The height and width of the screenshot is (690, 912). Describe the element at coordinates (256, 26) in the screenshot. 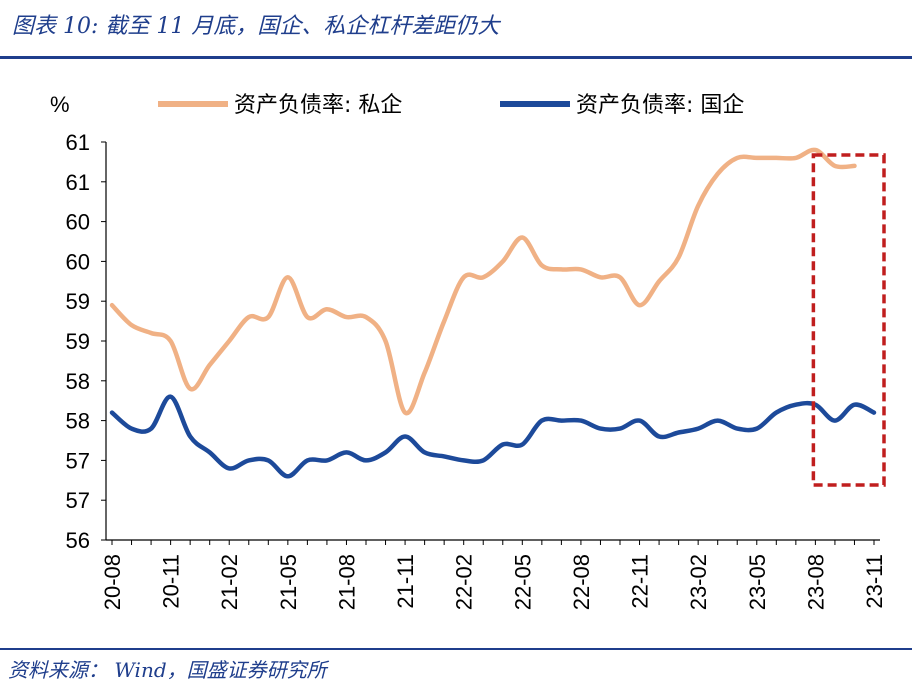

I see `figure-title: 图表 10: 截至 11 月底，国企、私企杠杆差距仍大` at that location.